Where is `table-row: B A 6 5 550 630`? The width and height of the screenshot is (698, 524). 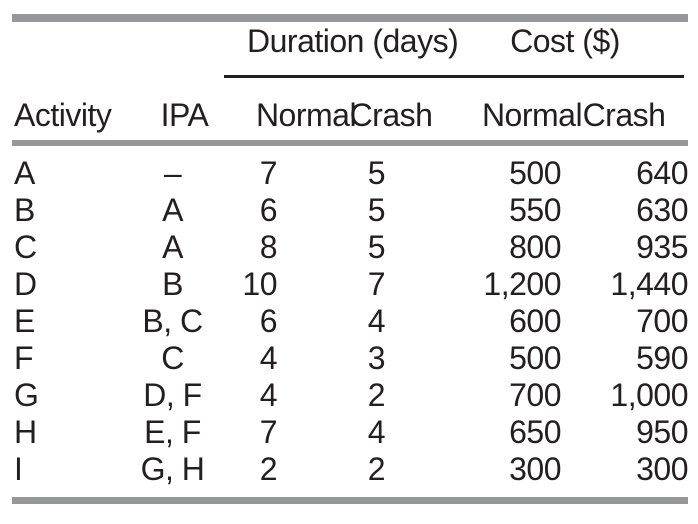
table-row: B A 6 5 550 630 is located at coordinates (350, 210).